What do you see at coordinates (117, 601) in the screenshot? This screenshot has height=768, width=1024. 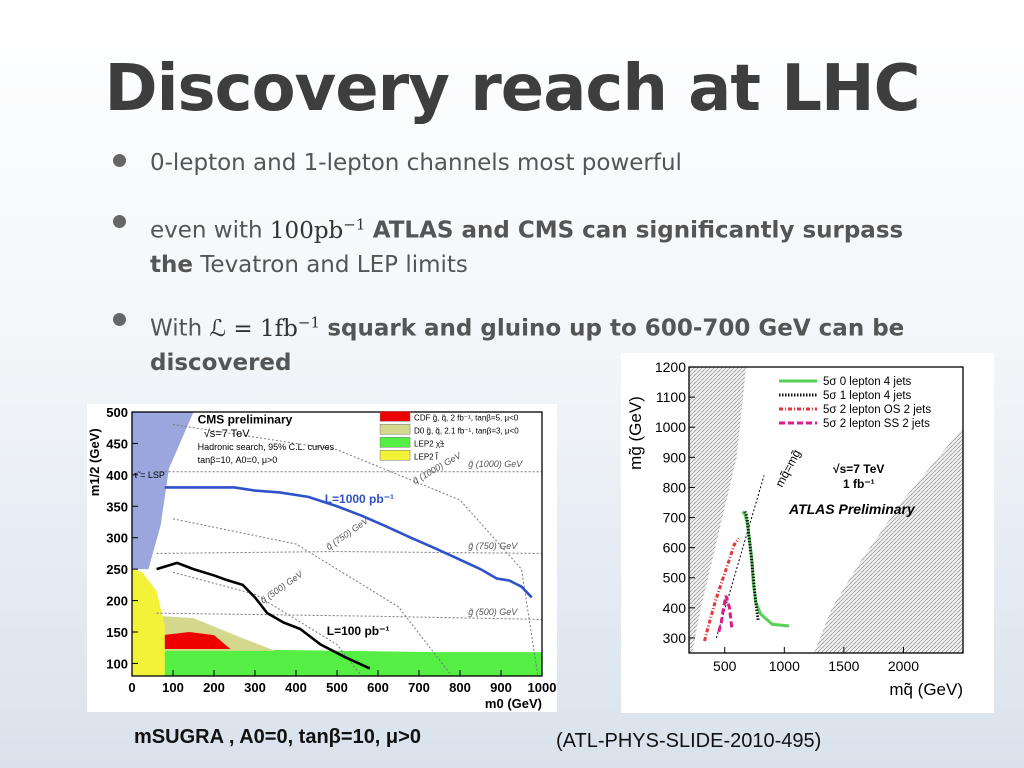 I see `cms-y-tick-label: 200` at bounding box center [117, 601].